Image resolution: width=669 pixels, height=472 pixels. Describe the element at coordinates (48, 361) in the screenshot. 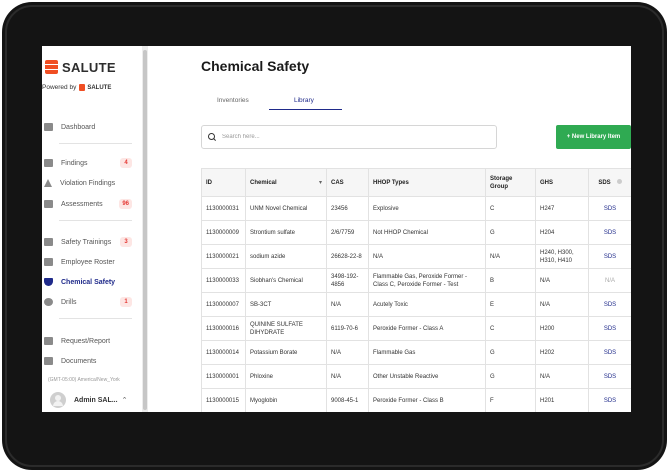

I see `document-icon` at that location.